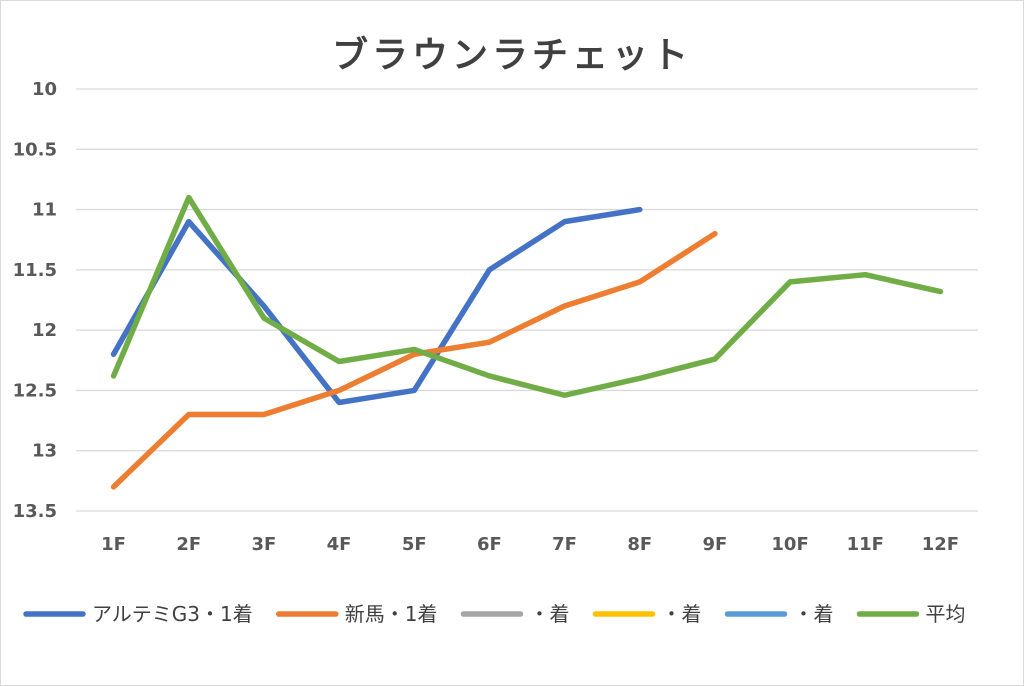 The height and width of the screenshot is (686, 1024). I want to click on x-axis-tick-labels: 1F 2F 3F 4F 5F 6F 7F 8F 9F 10F 11F 12F, so click(530, 544).